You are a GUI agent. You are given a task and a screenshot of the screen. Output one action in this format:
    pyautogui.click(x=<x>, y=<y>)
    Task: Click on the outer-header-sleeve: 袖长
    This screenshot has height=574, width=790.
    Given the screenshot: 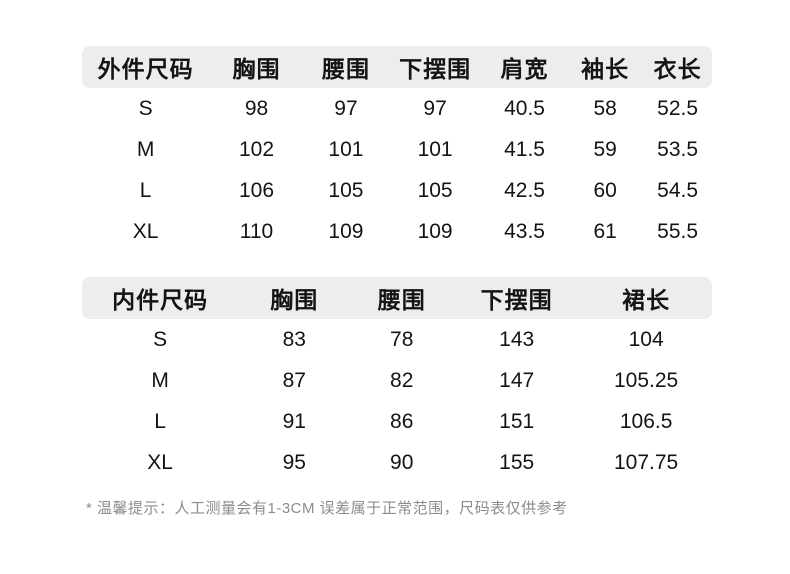 What is the action you would take?
    pyautogui.click(x=605, y=69)
    